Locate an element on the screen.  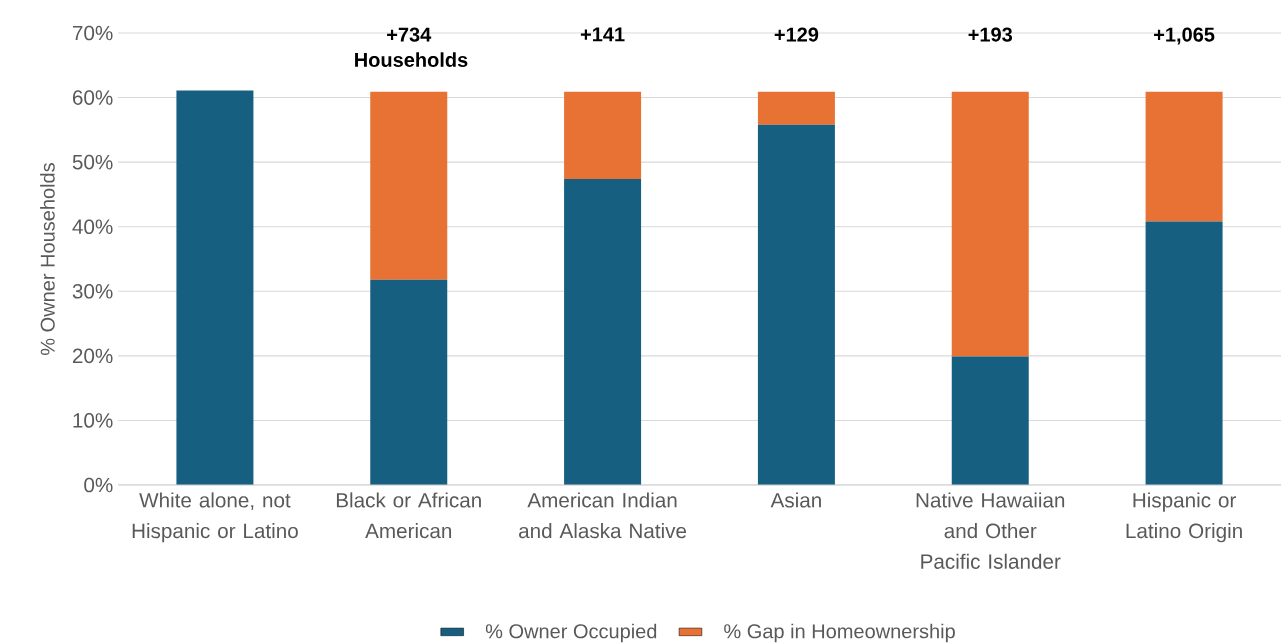
x-tick-label: White alone, not Hispanic or Latino is located at coordinates (215, 517).